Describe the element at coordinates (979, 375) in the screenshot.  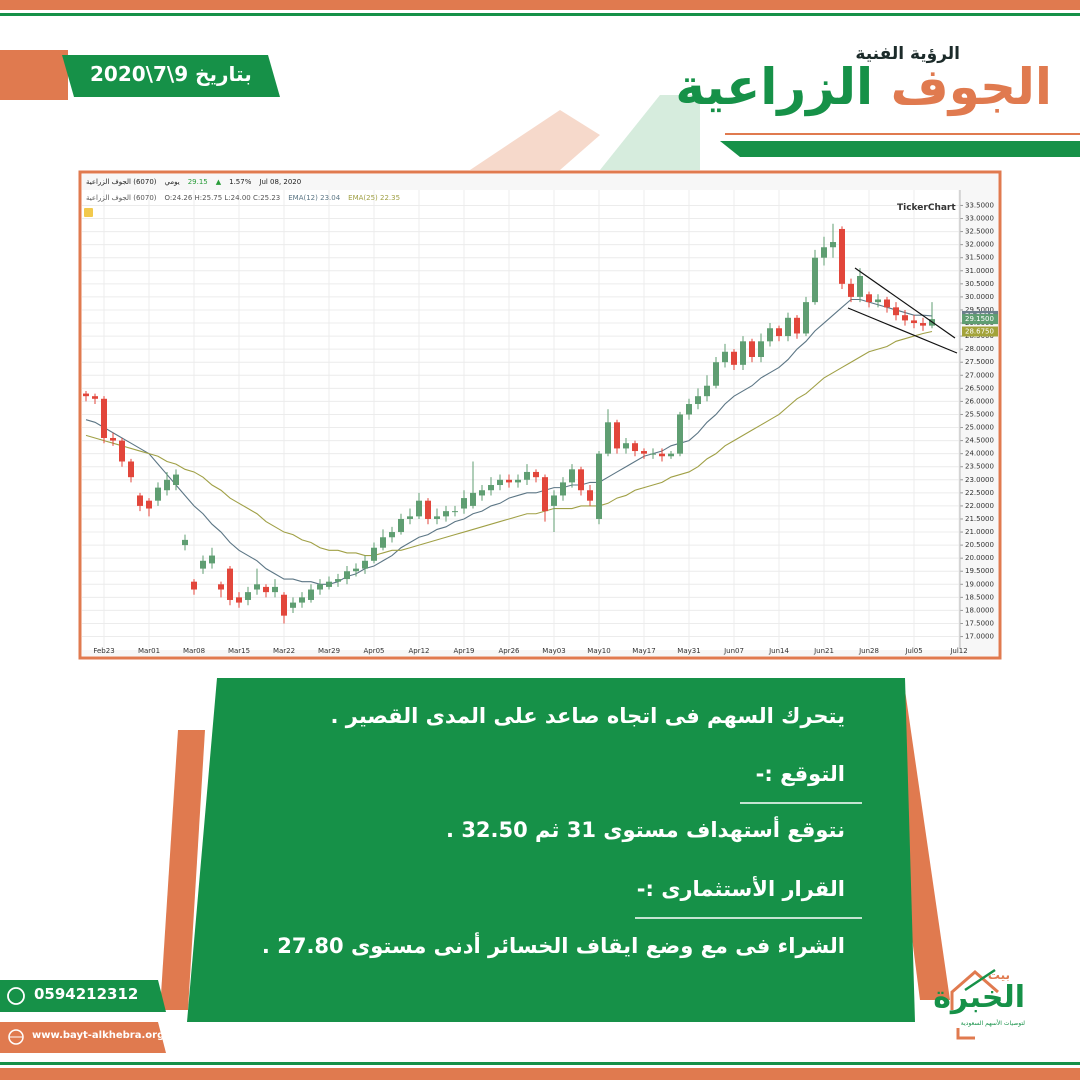
I see `y-tick-label: 27.0000` at that location.